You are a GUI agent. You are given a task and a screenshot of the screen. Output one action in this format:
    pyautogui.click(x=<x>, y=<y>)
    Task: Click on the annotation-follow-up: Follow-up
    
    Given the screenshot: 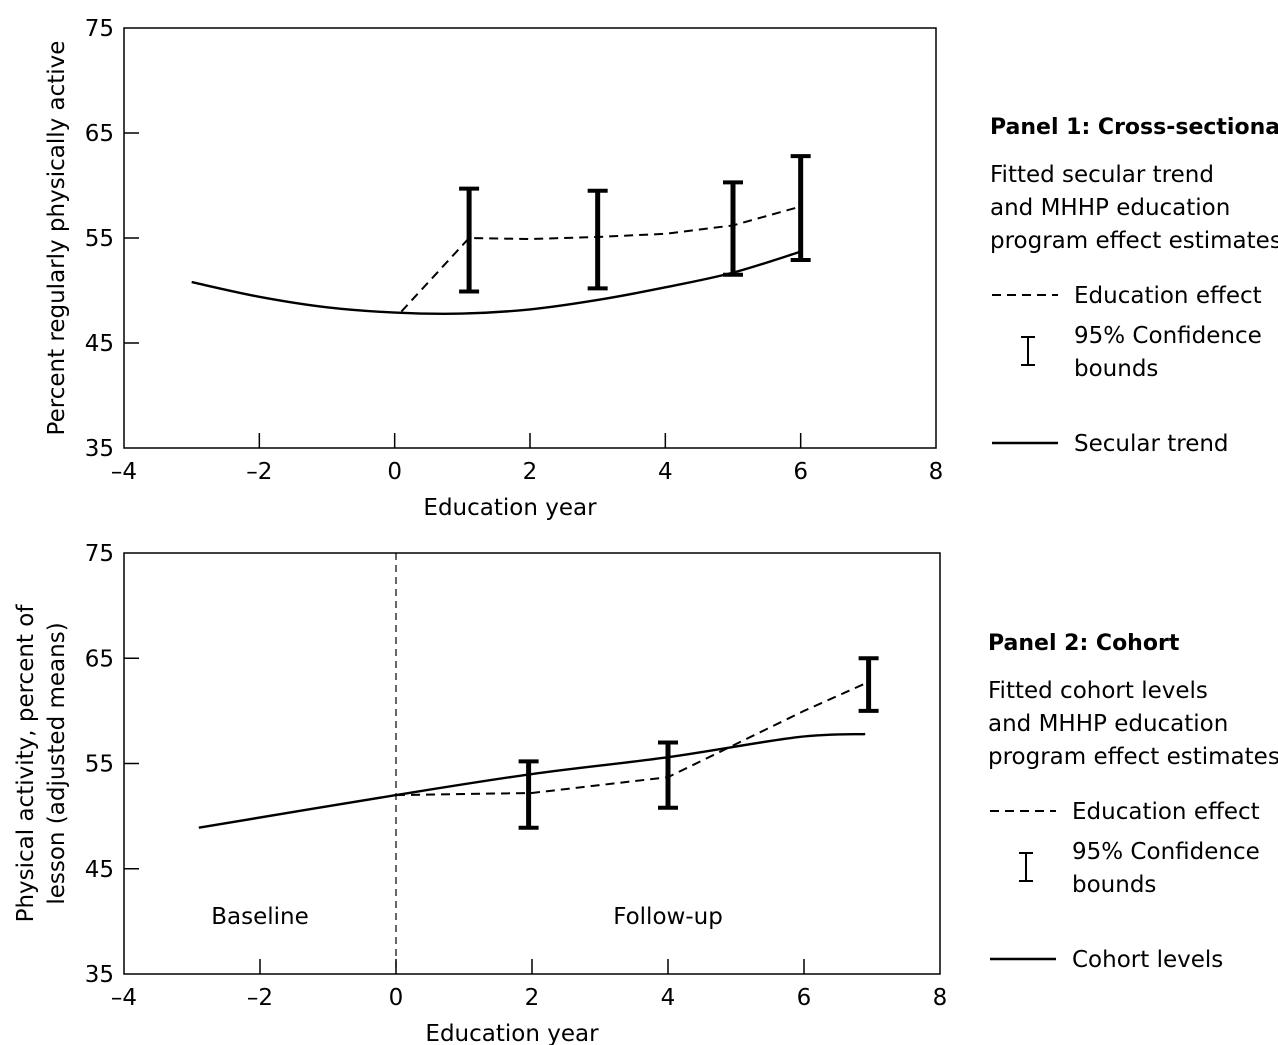 What is the action you would take?
    pyautogui.click(x=668, y=917)
    